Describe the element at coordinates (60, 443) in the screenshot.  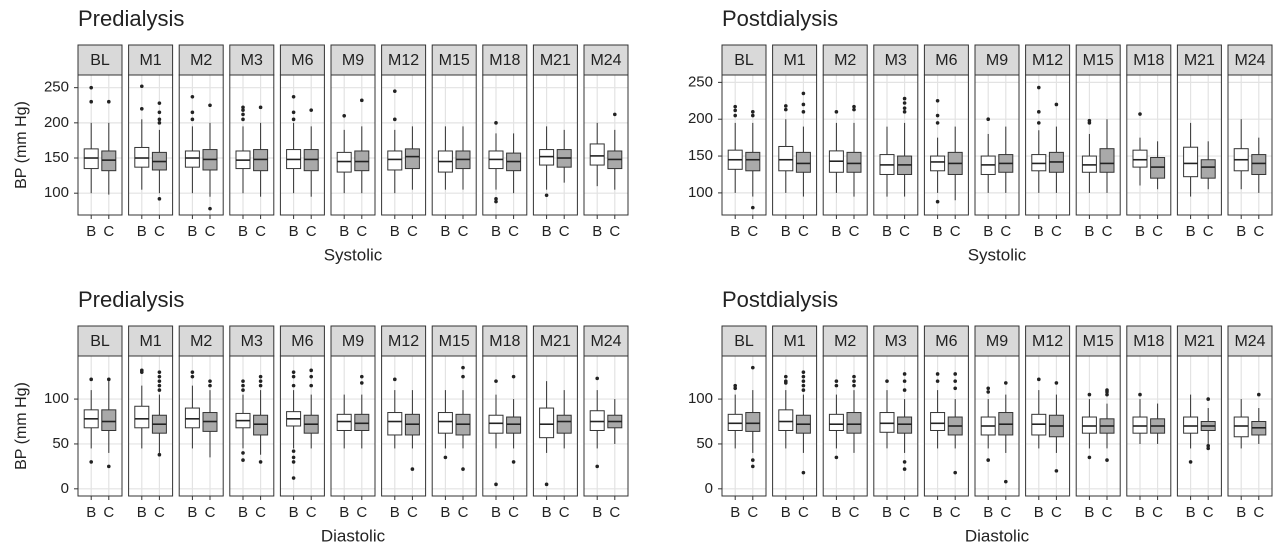
I see `y-tick-label: 50` at that location.